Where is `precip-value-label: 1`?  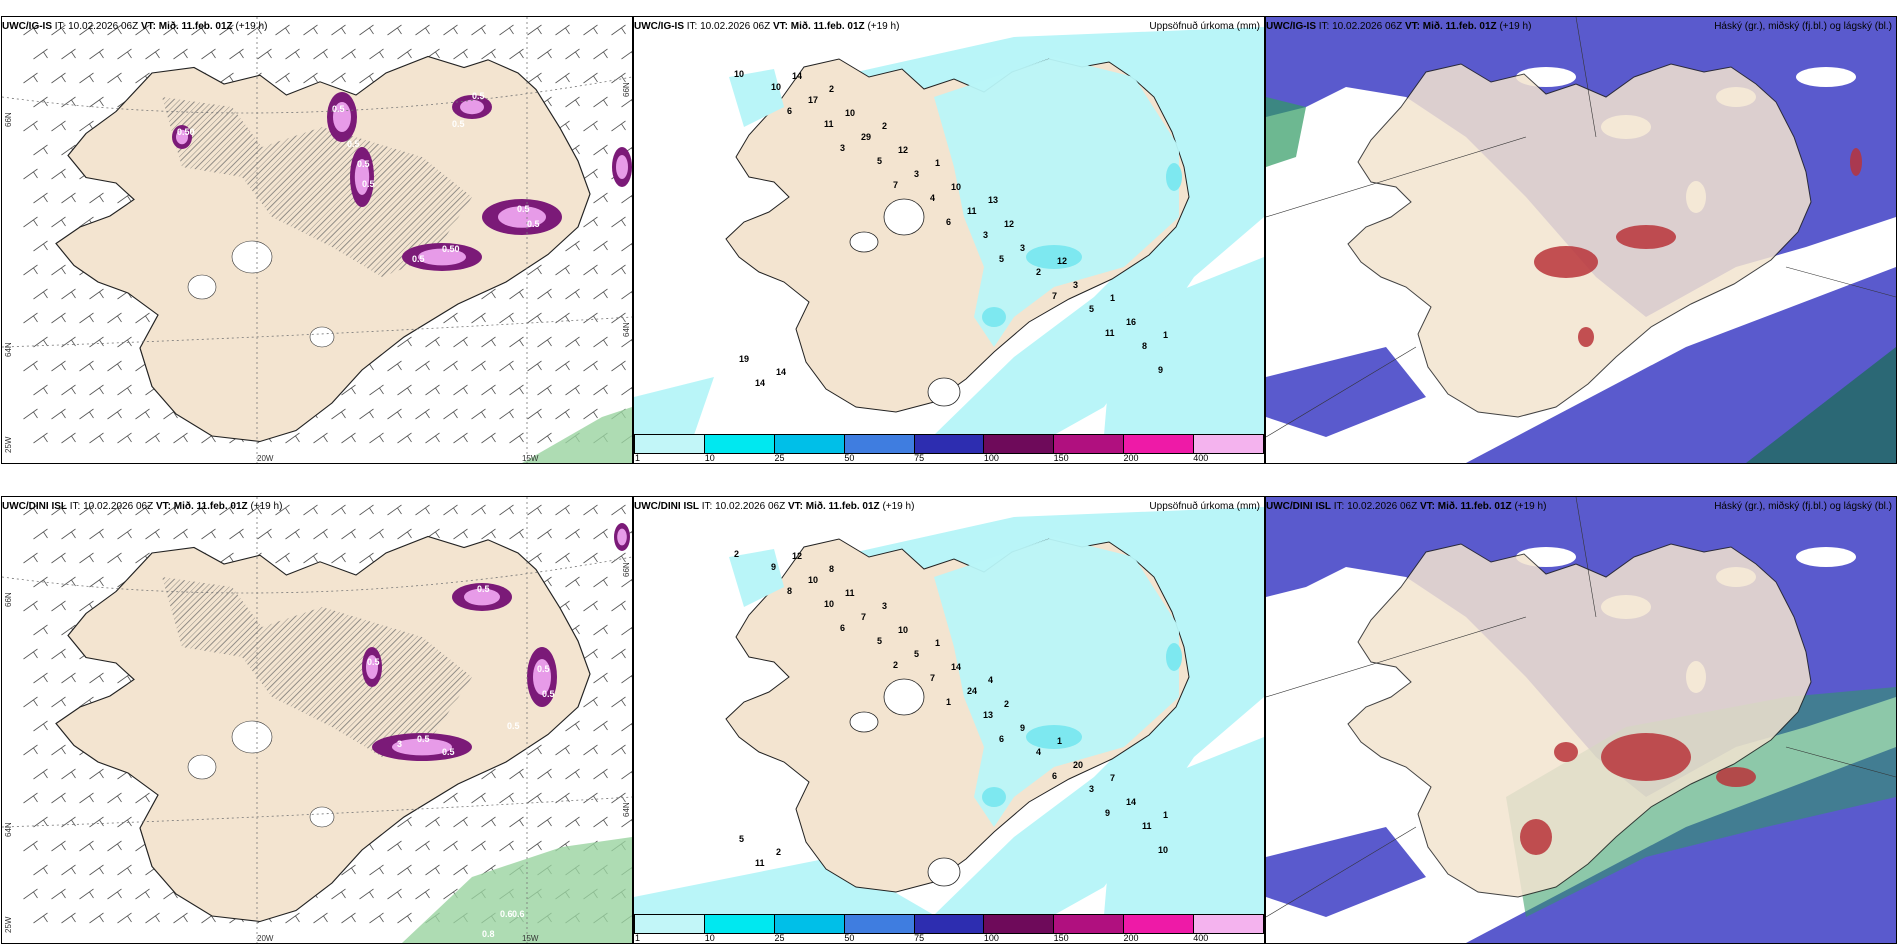
precip-value-label: 1 is located at coordinates (1059, 741).